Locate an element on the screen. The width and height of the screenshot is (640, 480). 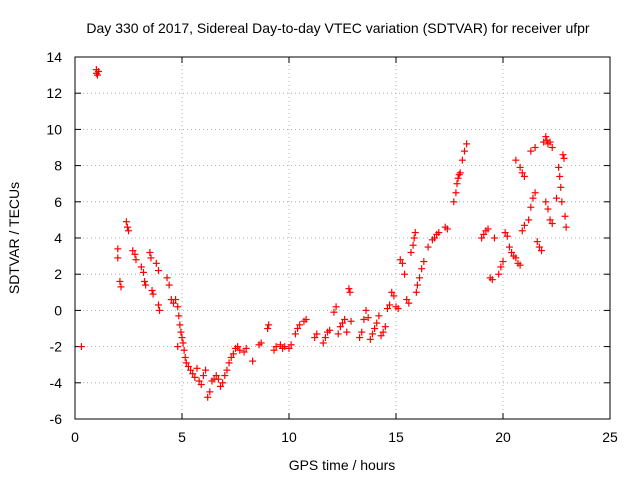
x-tick-label: 5 is located at coordinates (182, 437).